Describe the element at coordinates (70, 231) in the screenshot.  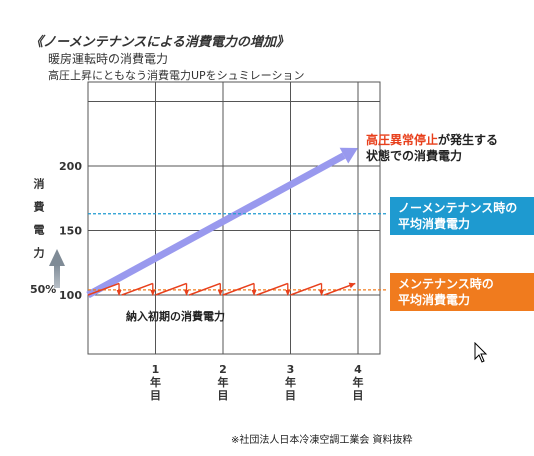
I see `y-tick-label-150: 150` at that location.